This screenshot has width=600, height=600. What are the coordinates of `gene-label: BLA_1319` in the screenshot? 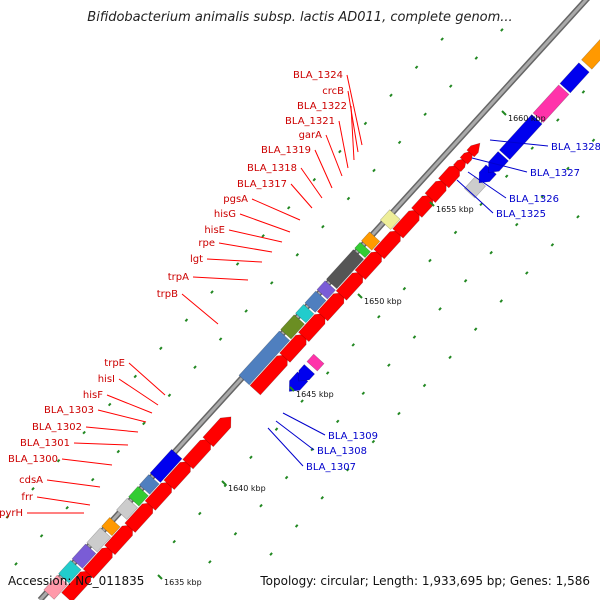 It's located at (286, 150).